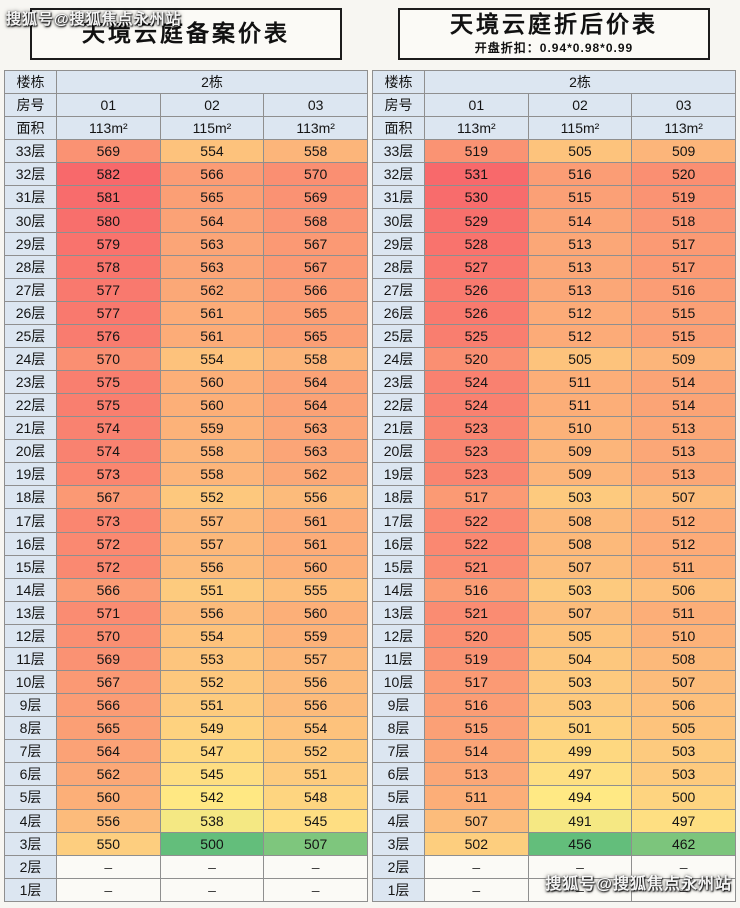 This screenshot has height=908, width=740. I want to click on floor-label: 2层, so click(398, 866).